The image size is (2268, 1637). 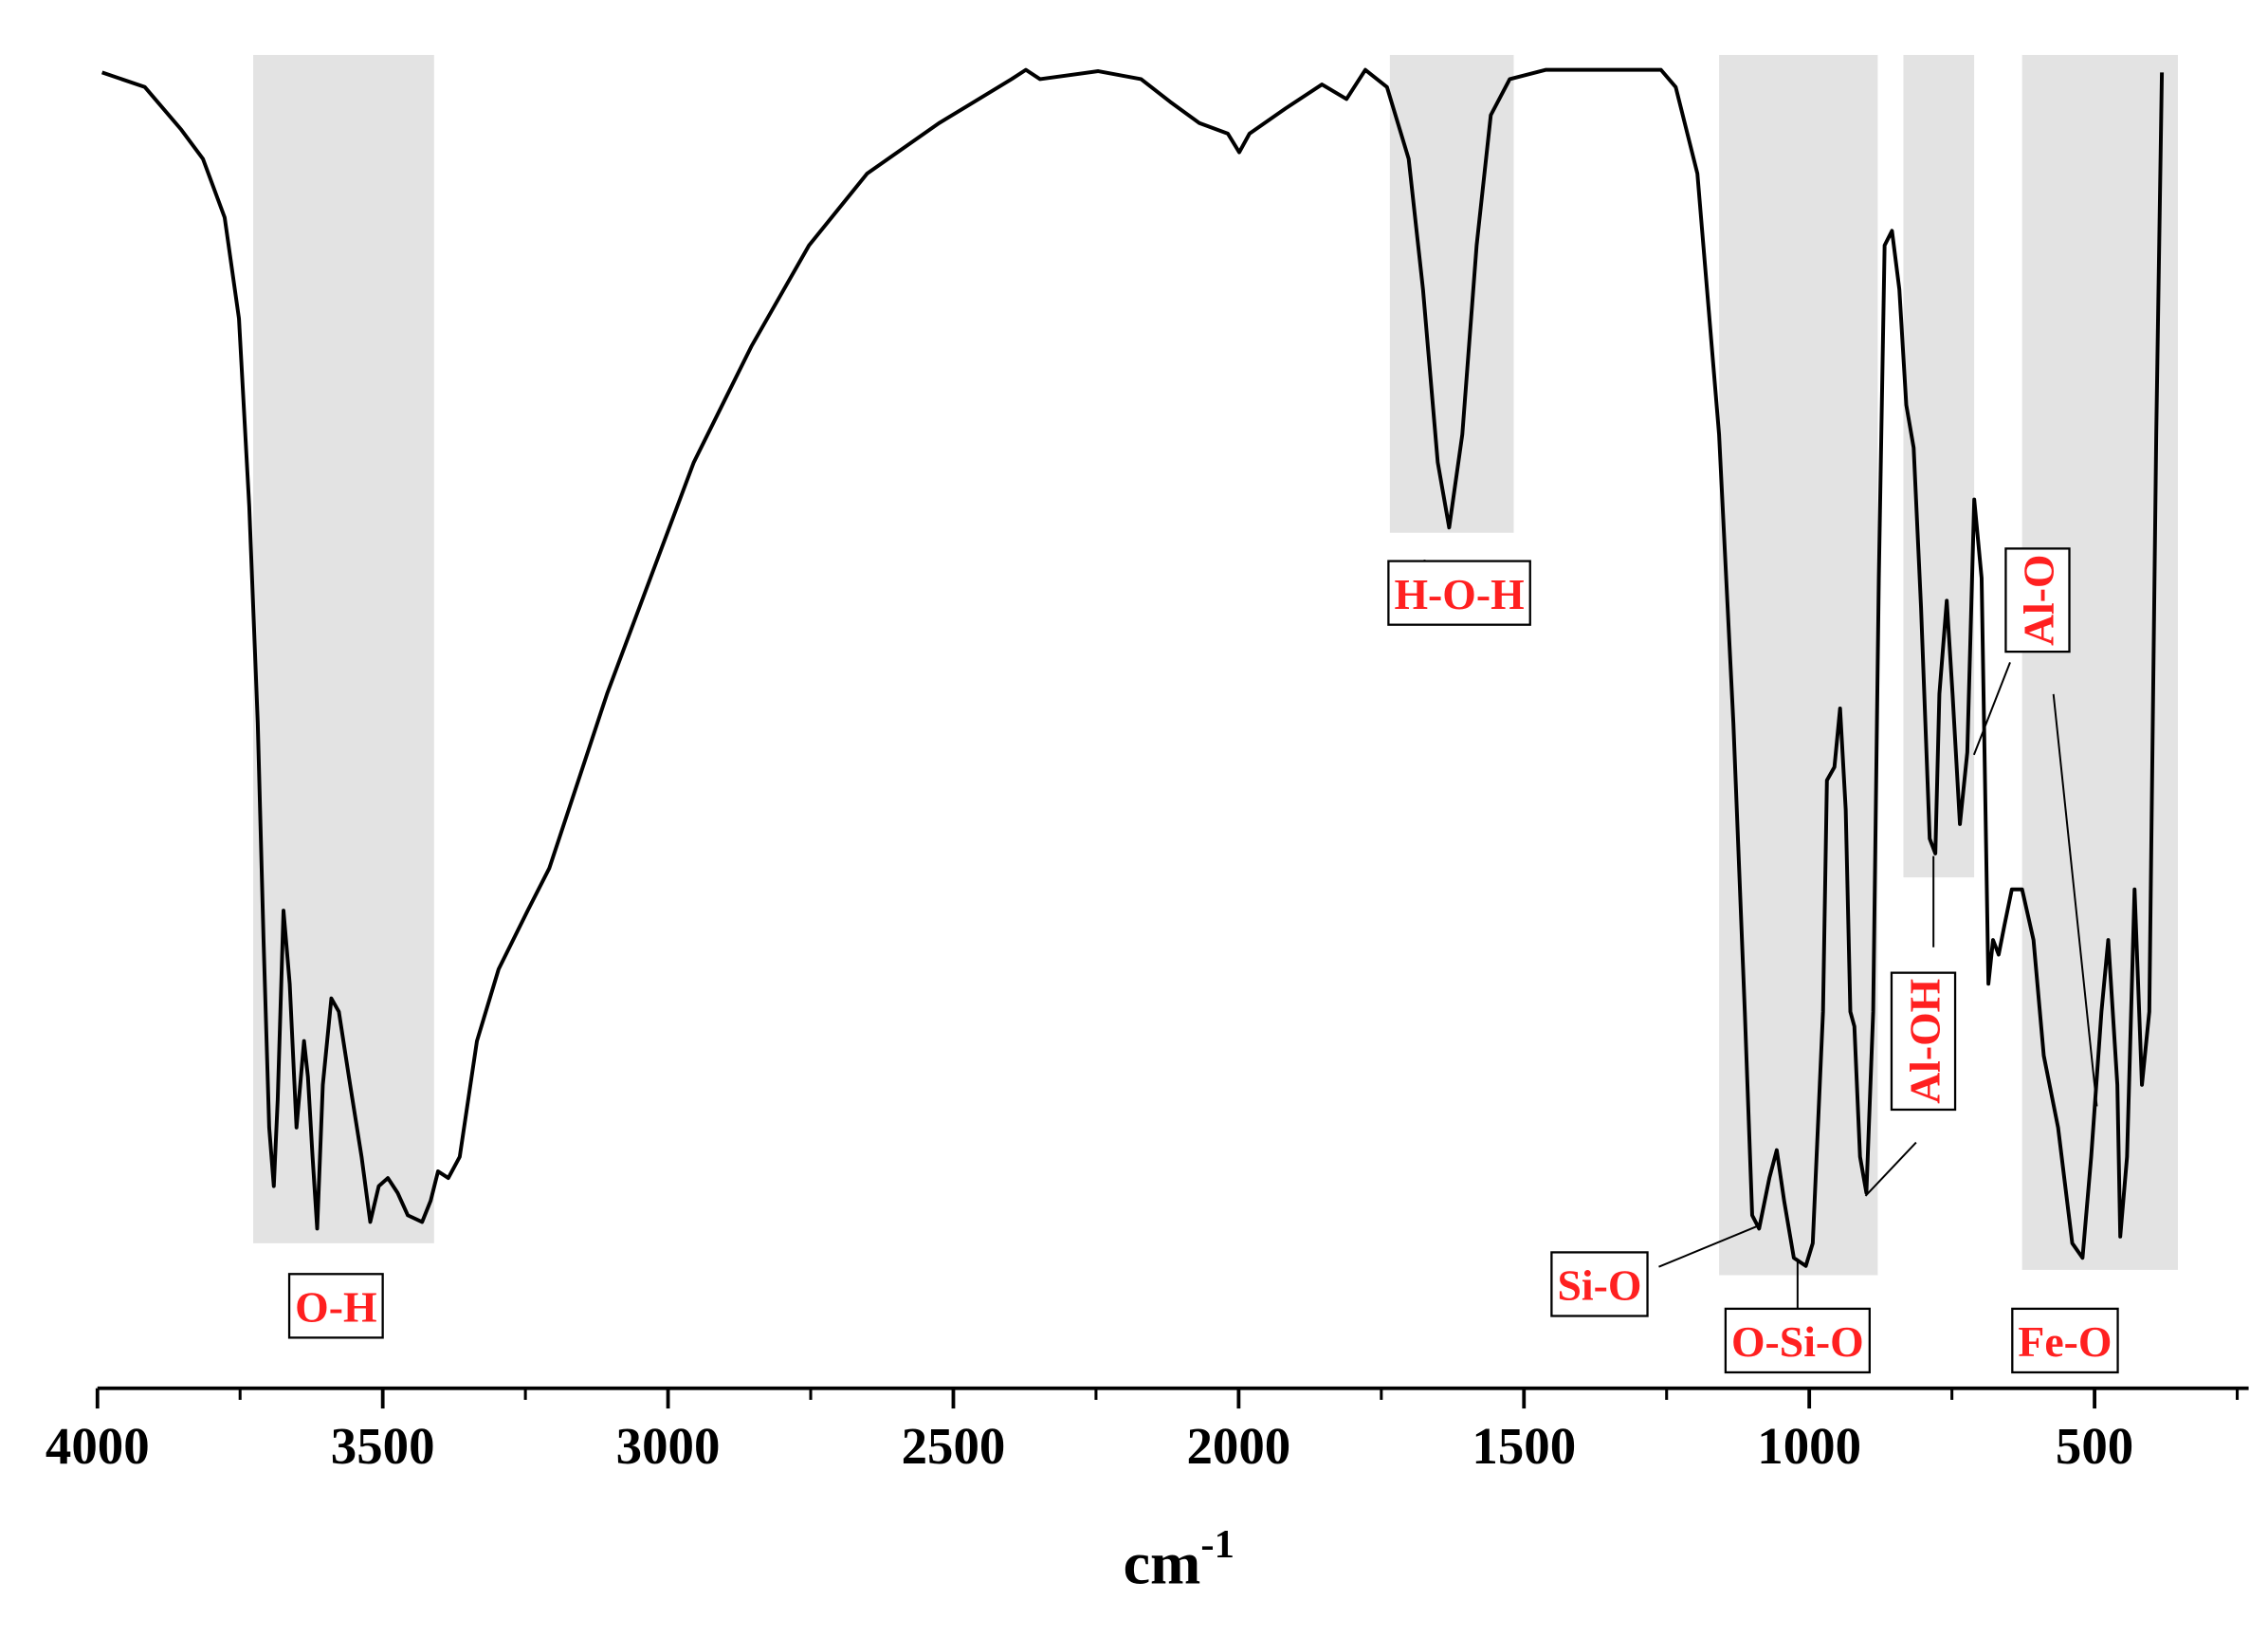 I want to click on annotation: H-O-H, so click(x=1459, y=593).